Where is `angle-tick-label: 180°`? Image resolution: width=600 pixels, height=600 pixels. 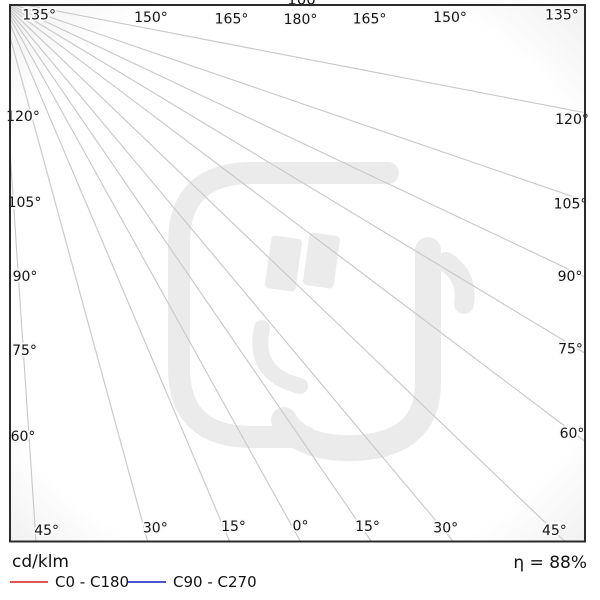 angle-tick-label: 180° is located at coordinates (301, 20).